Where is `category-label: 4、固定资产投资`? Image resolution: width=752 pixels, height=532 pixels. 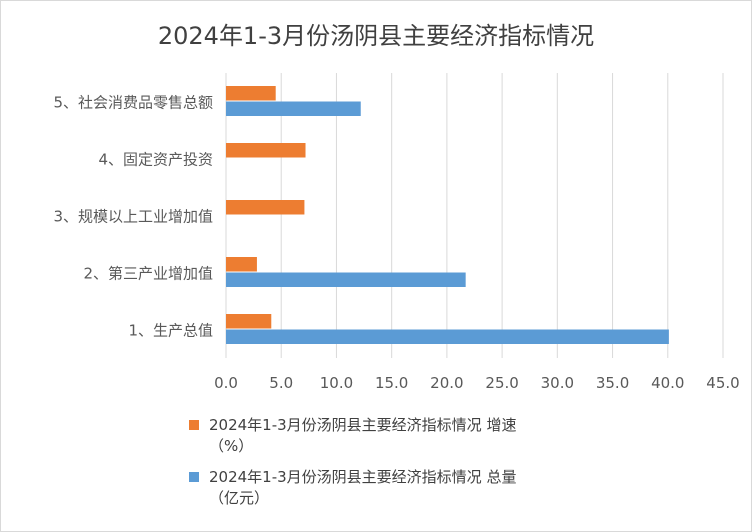 category-label: 4、固定资产投资 is located at coordinates (155, 160).